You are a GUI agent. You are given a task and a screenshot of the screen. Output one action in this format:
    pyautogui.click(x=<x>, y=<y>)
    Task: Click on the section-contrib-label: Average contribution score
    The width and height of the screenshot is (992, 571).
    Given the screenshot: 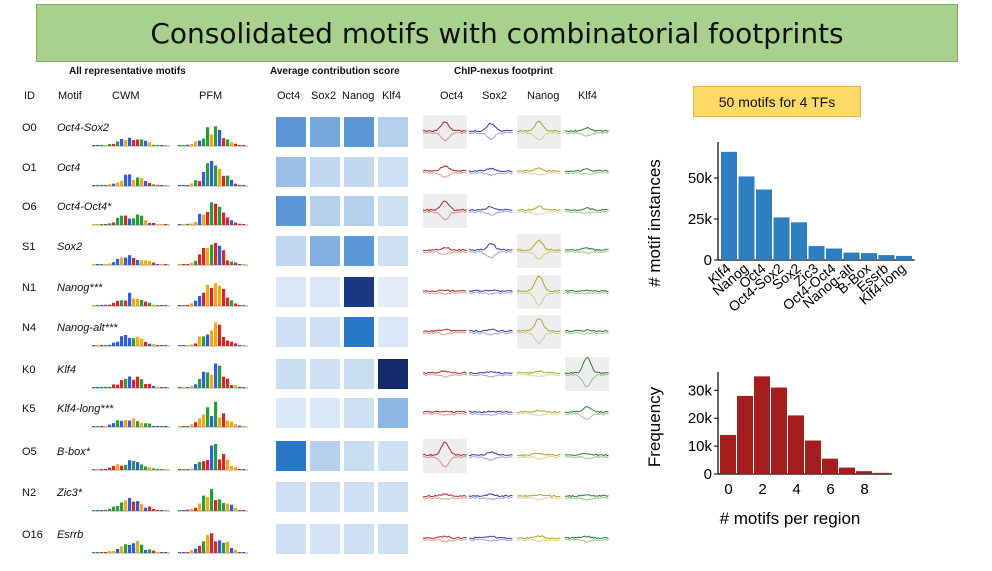 What is the action you would take?
    pyautogui.click(x=335, y=71)
    